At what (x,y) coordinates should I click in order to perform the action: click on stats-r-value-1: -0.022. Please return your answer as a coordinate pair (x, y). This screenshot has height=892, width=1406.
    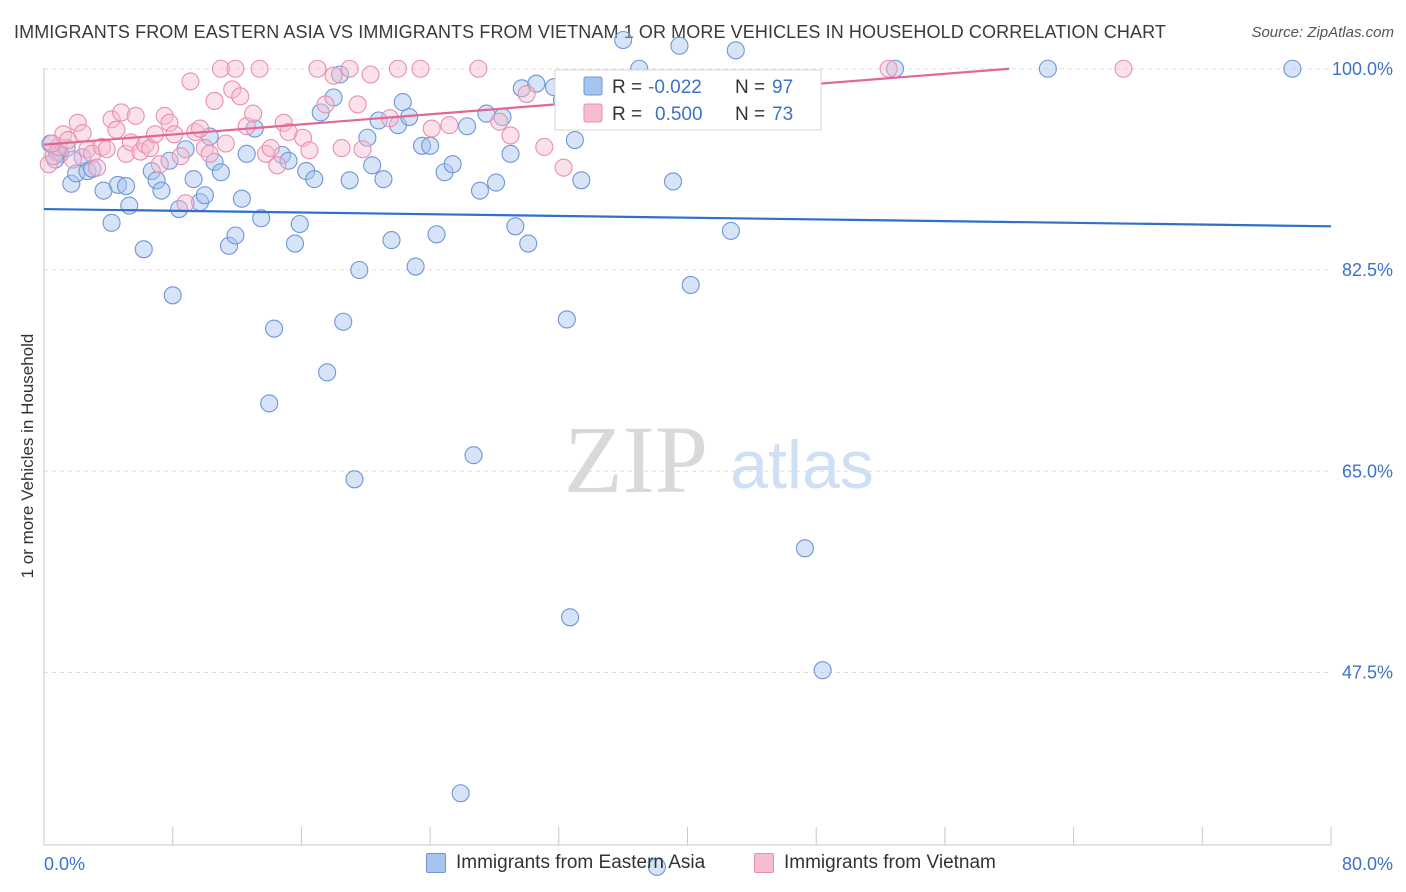
    Looking at the image, I should click on (675, 87).